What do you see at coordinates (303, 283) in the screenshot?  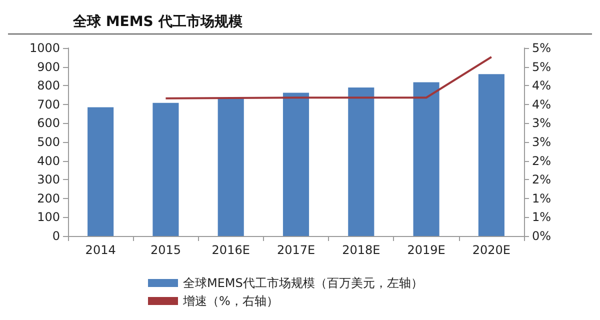 I see `legend-label: 全球MEMS代工市场规模（百万美元，左轴）` at bounding box center [303, 283].